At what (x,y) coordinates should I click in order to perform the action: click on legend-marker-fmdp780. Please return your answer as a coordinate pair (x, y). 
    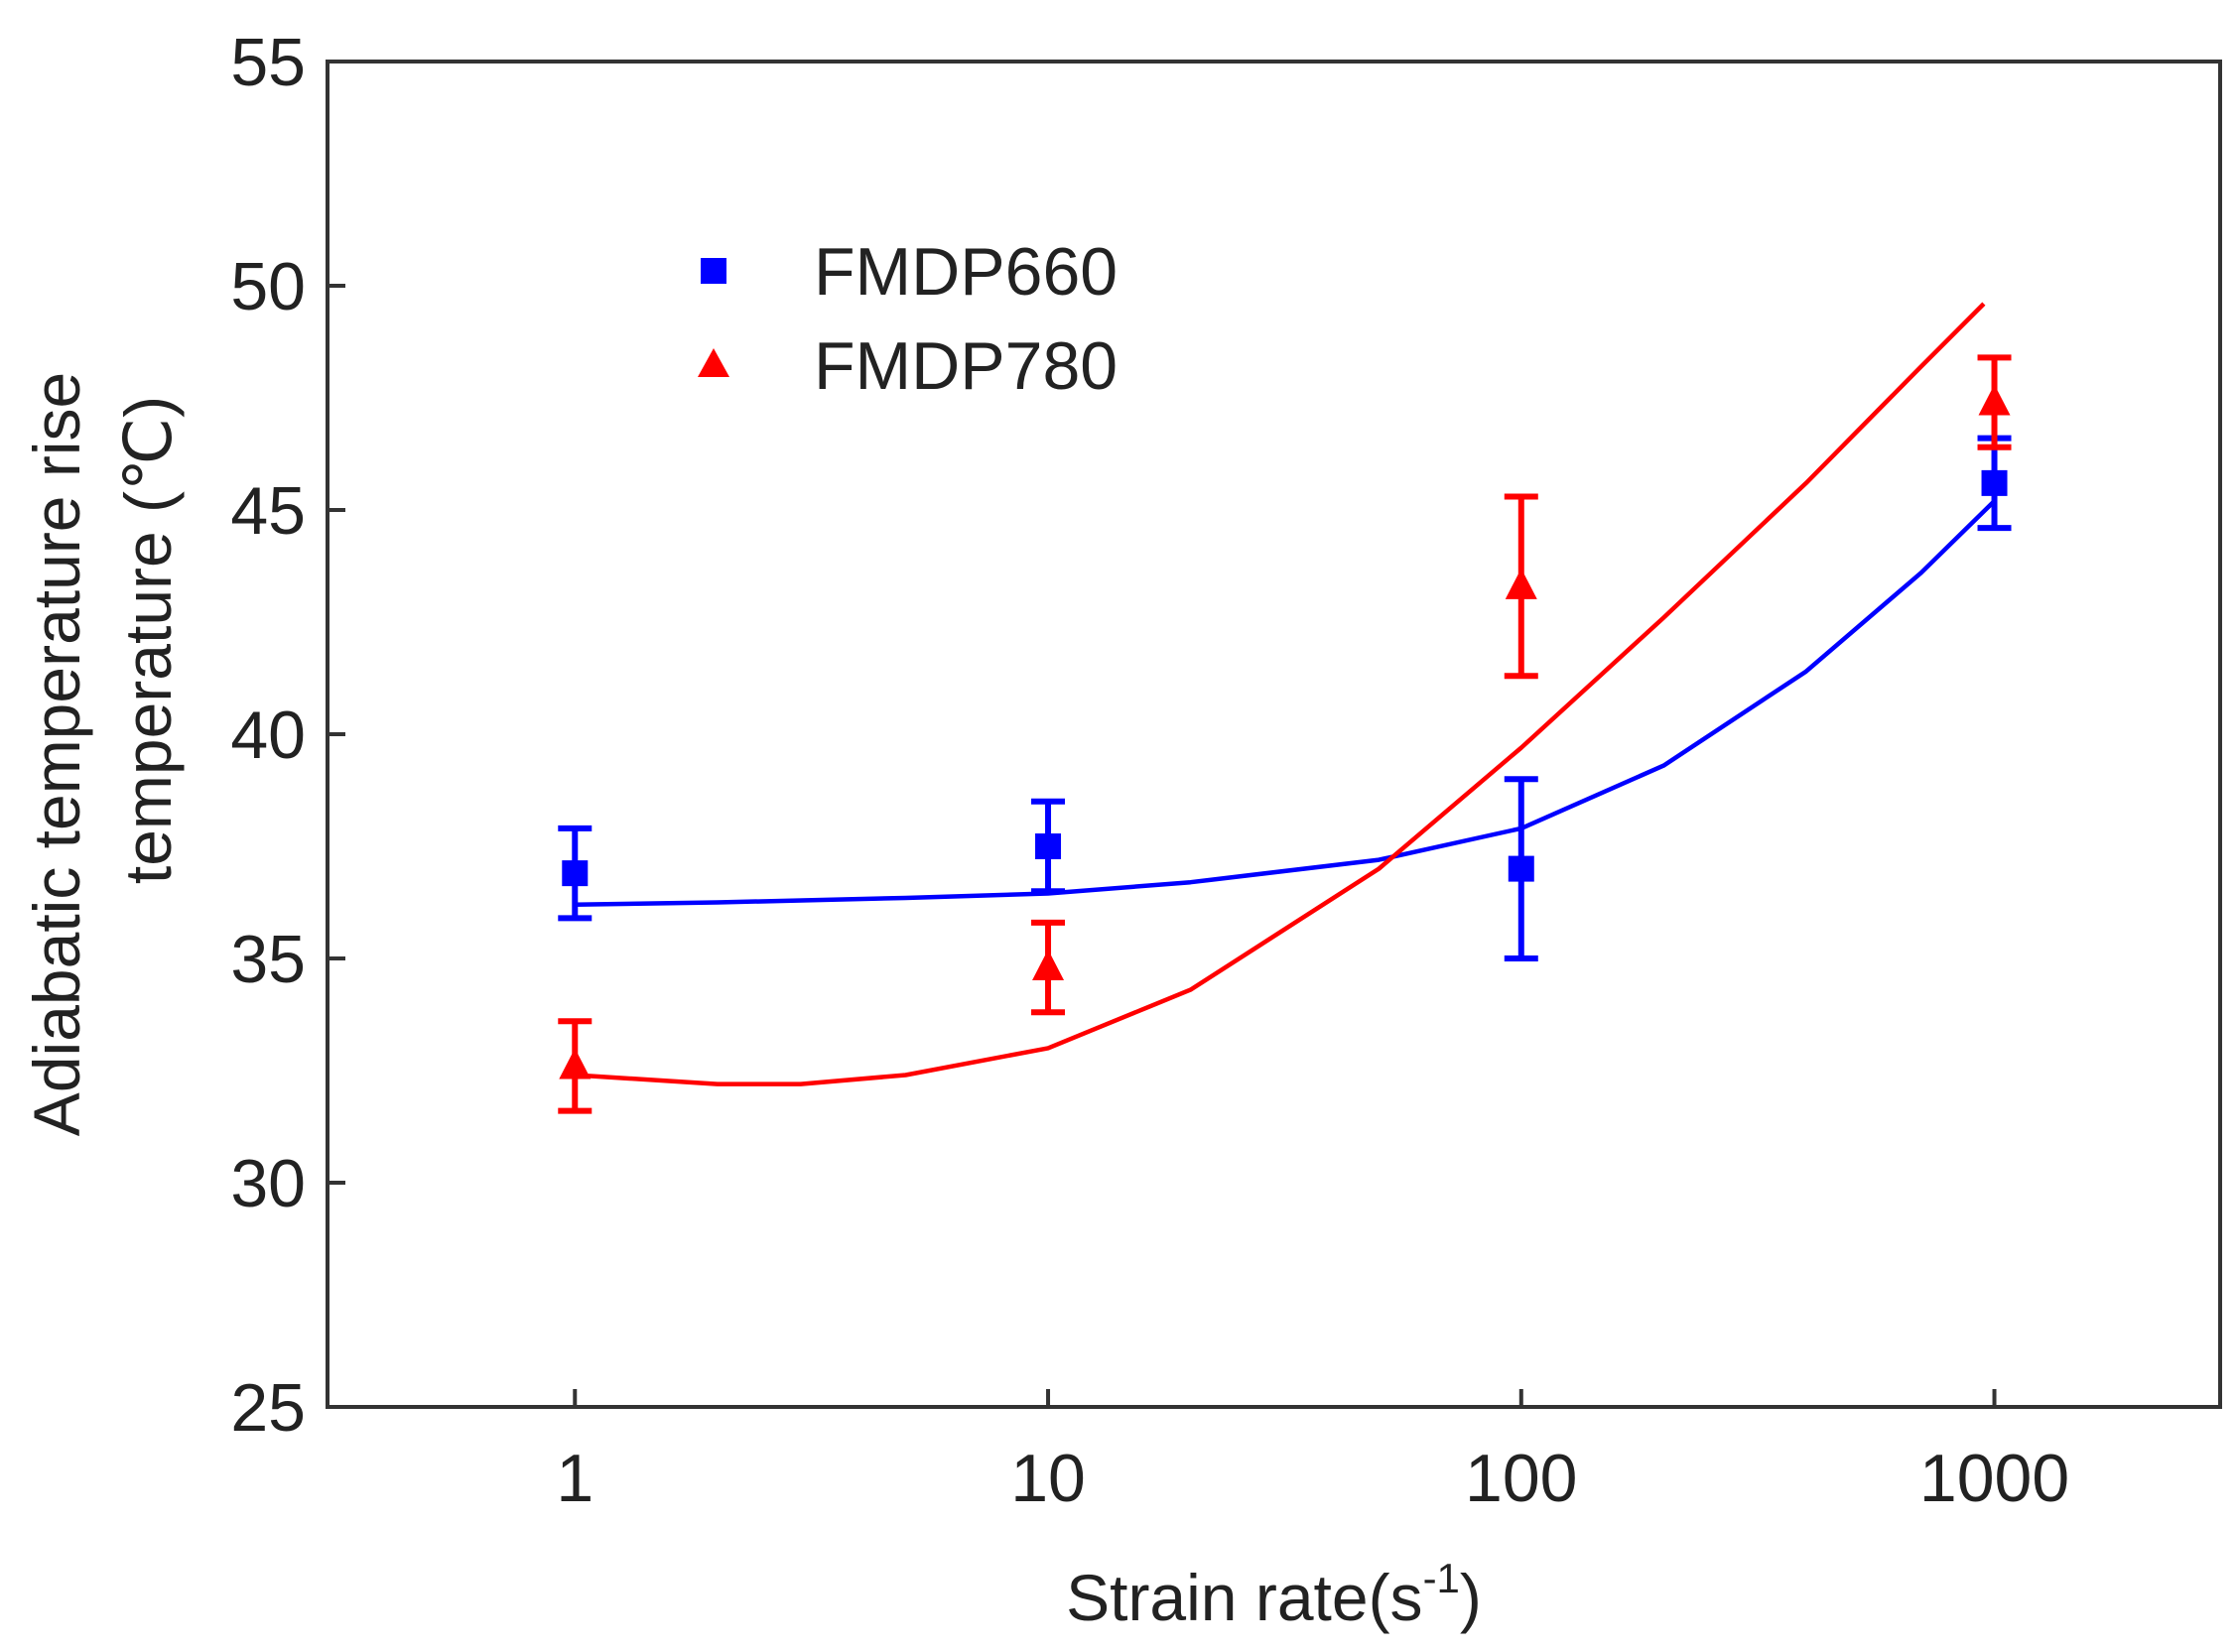
    Looking at the image, I should click on (713, 362).